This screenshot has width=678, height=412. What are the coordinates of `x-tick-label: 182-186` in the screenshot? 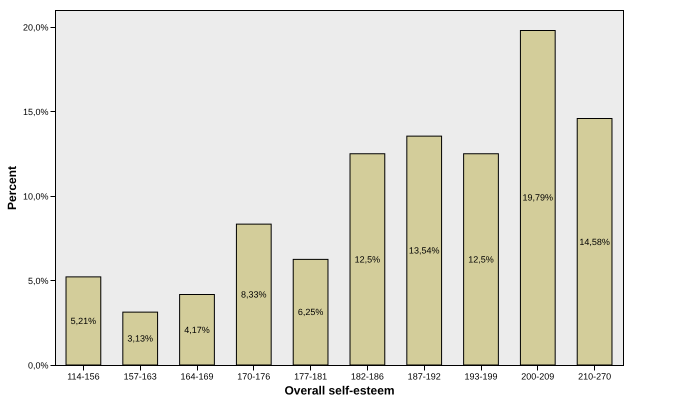 It's located at (367, 377).